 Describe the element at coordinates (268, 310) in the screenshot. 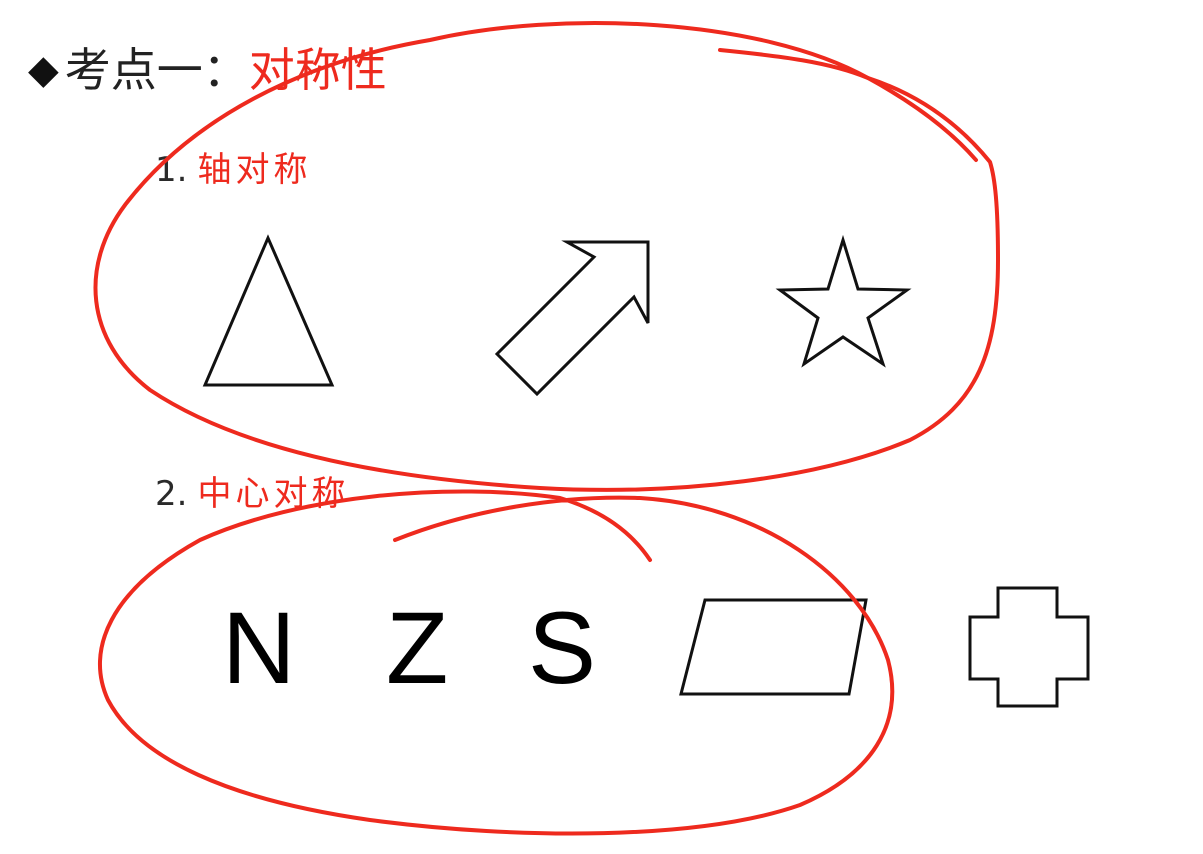

I see `triangle-shape` at that location.